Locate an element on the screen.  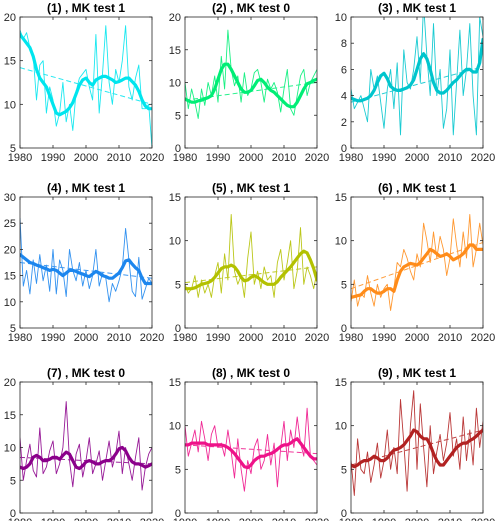
x-tick-label-9-2: 2000 is located at coordinates (417, 519).